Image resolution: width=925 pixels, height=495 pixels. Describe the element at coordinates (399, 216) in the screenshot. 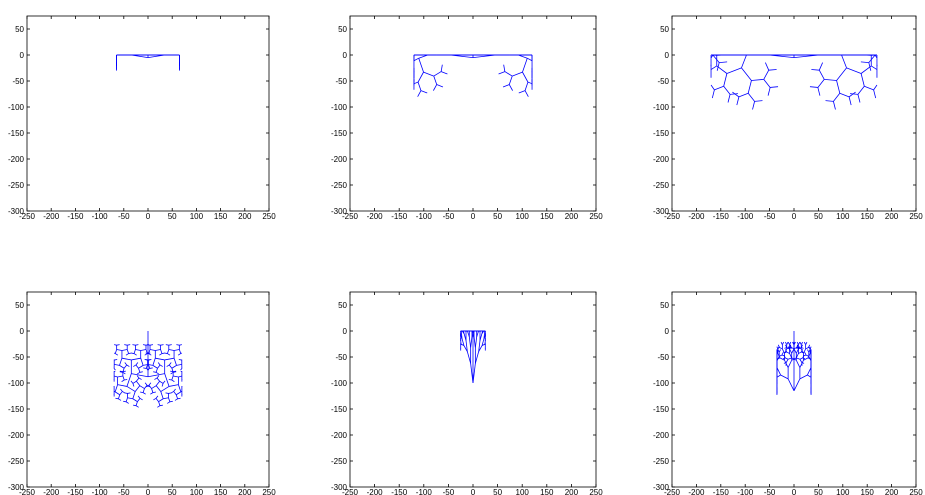

I see `x-tick-label: -150` at that location.